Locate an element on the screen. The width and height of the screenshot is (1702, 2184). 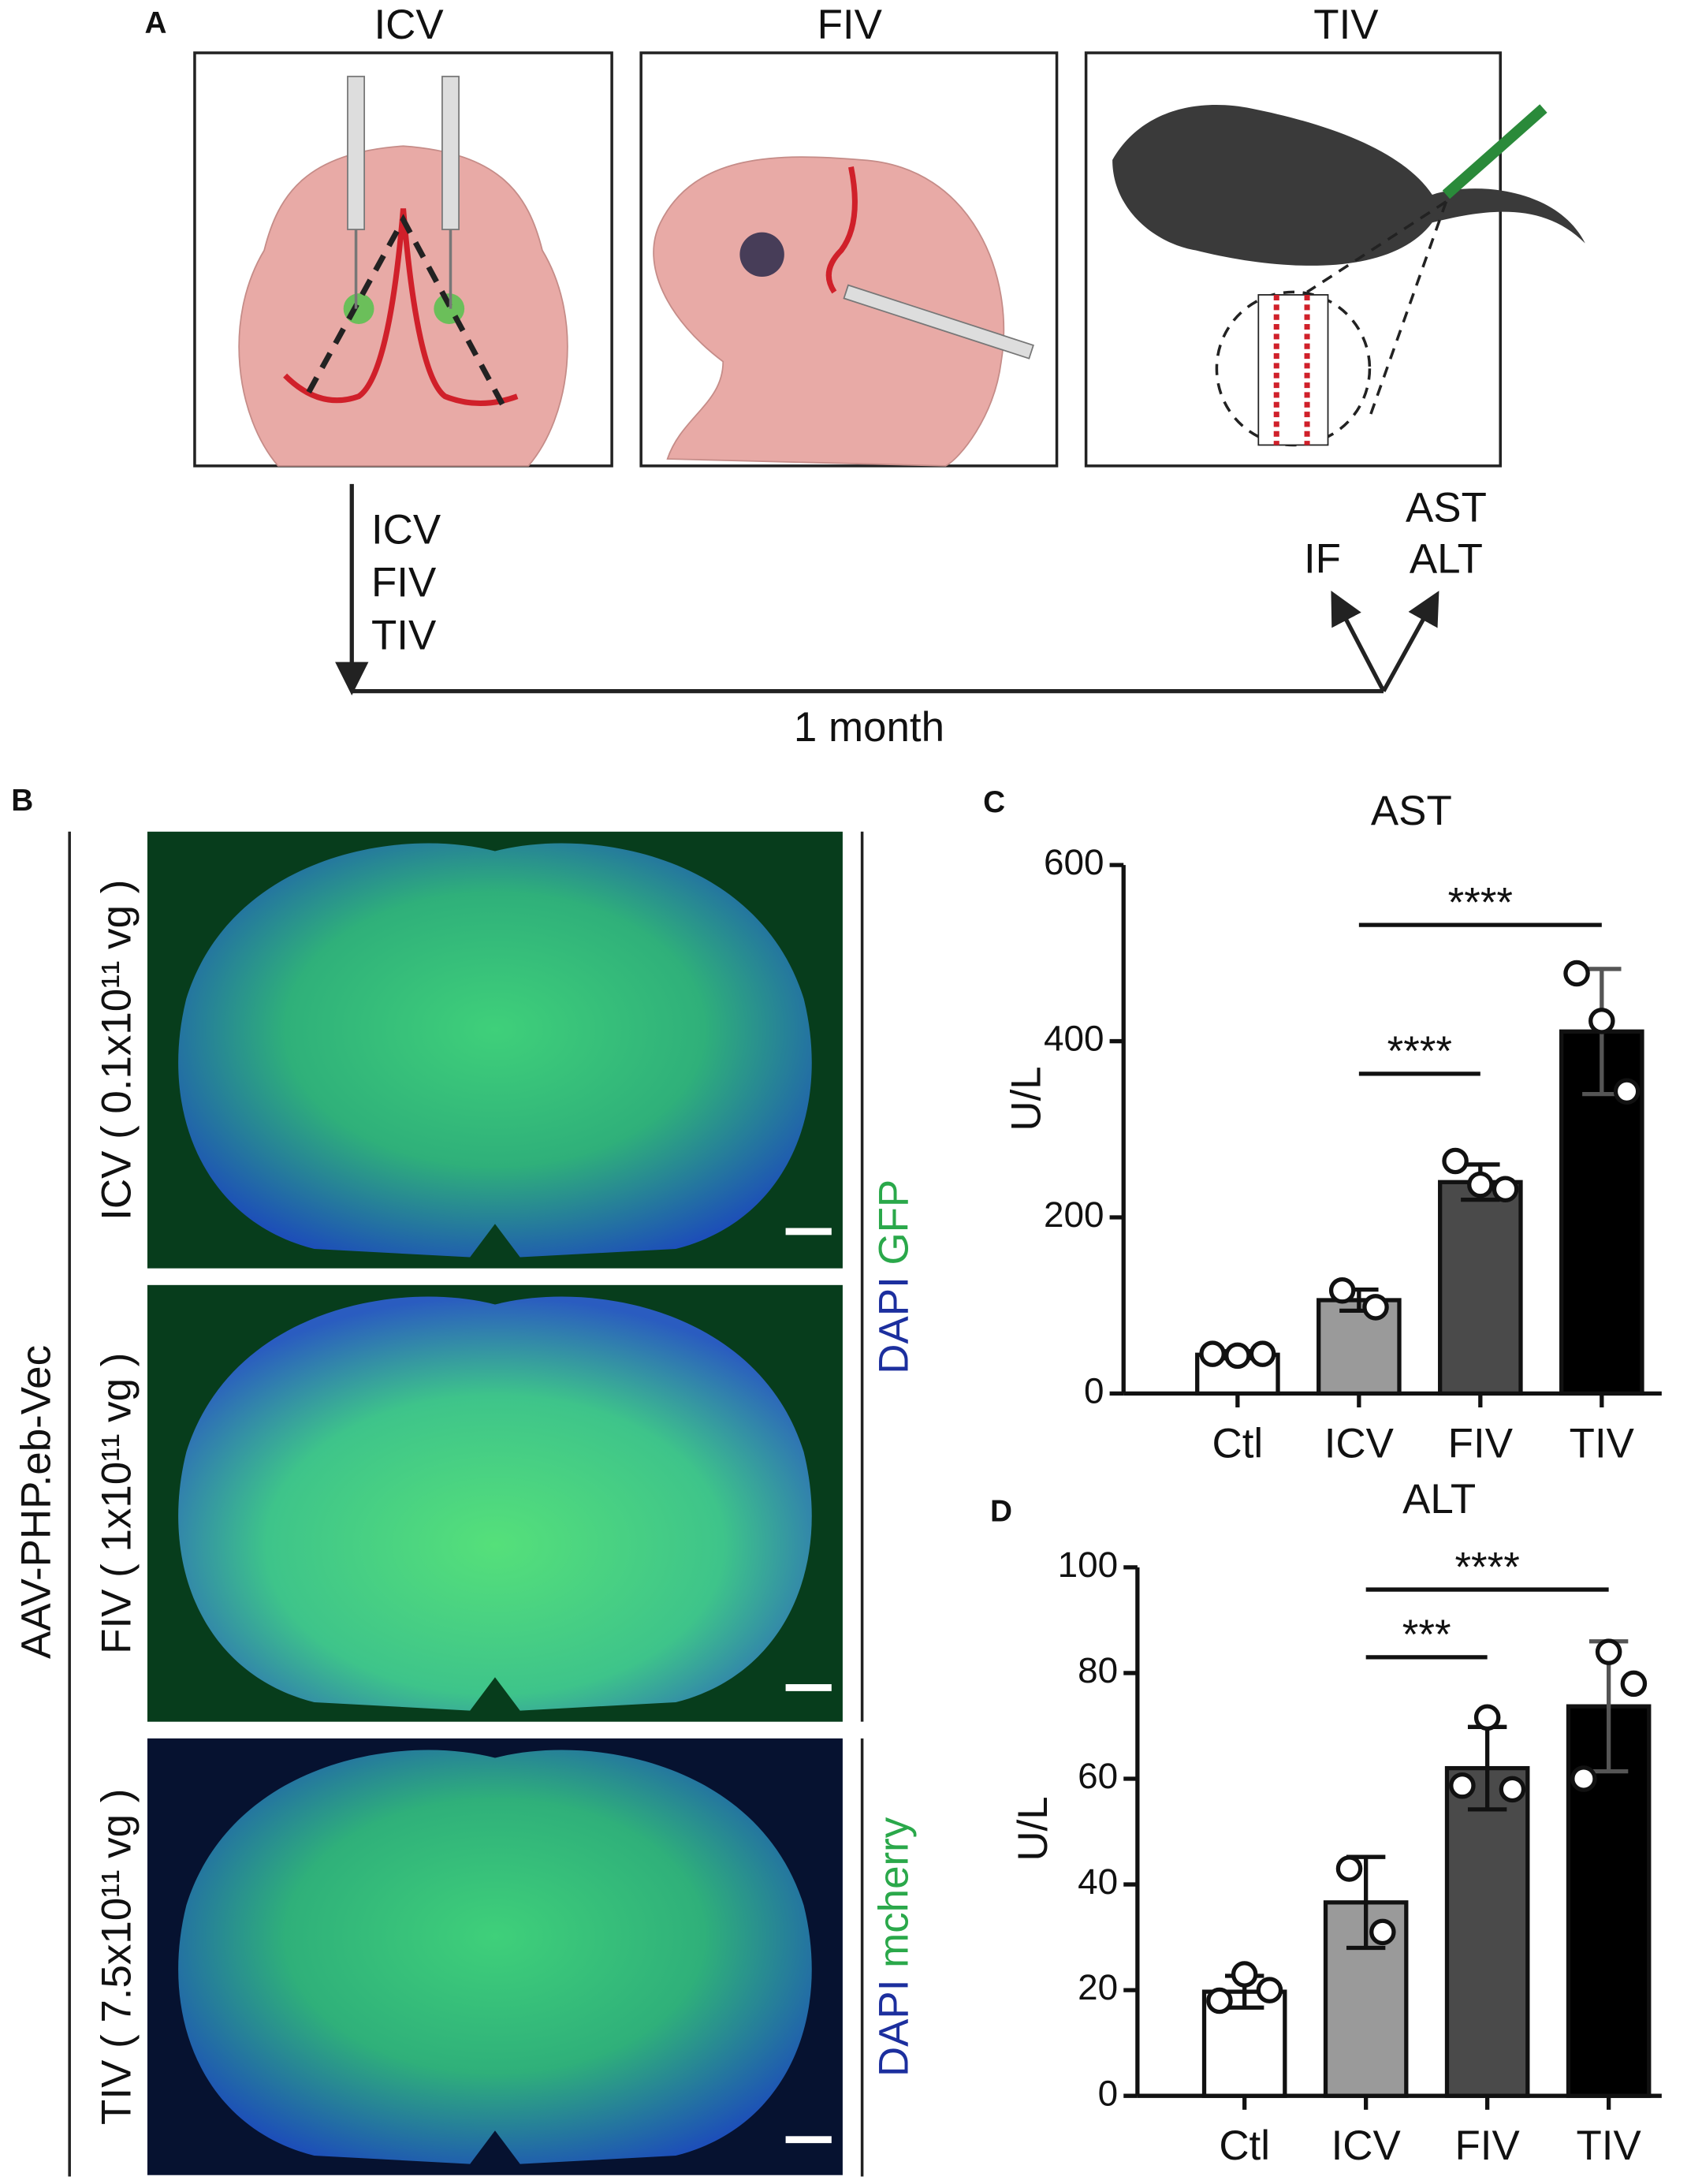
panel-label: C is located at coordinates (994, 802).